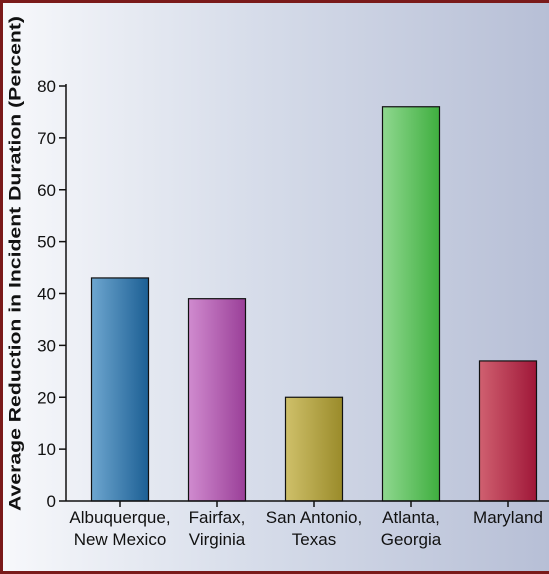 Image resolution: width=549 pixels, height=574 pixels. I want to click on x-tick-label: Atlanta,, so click(411, 517).